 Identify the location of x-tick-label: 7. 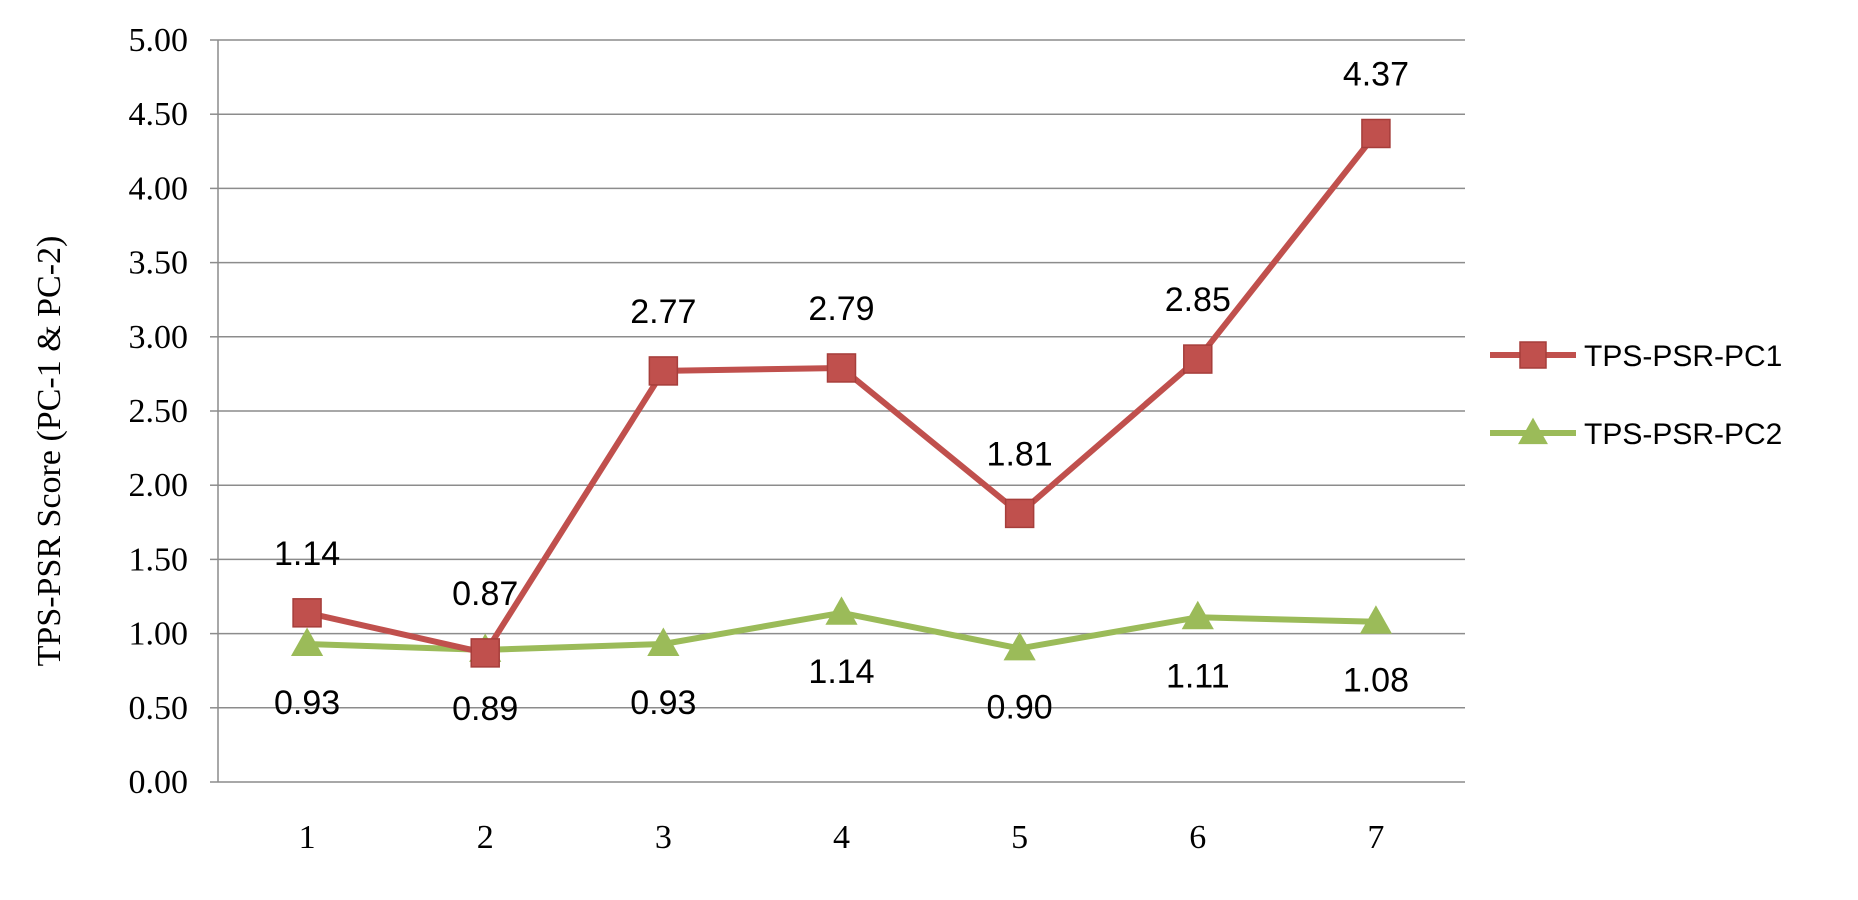
(1375, 837).